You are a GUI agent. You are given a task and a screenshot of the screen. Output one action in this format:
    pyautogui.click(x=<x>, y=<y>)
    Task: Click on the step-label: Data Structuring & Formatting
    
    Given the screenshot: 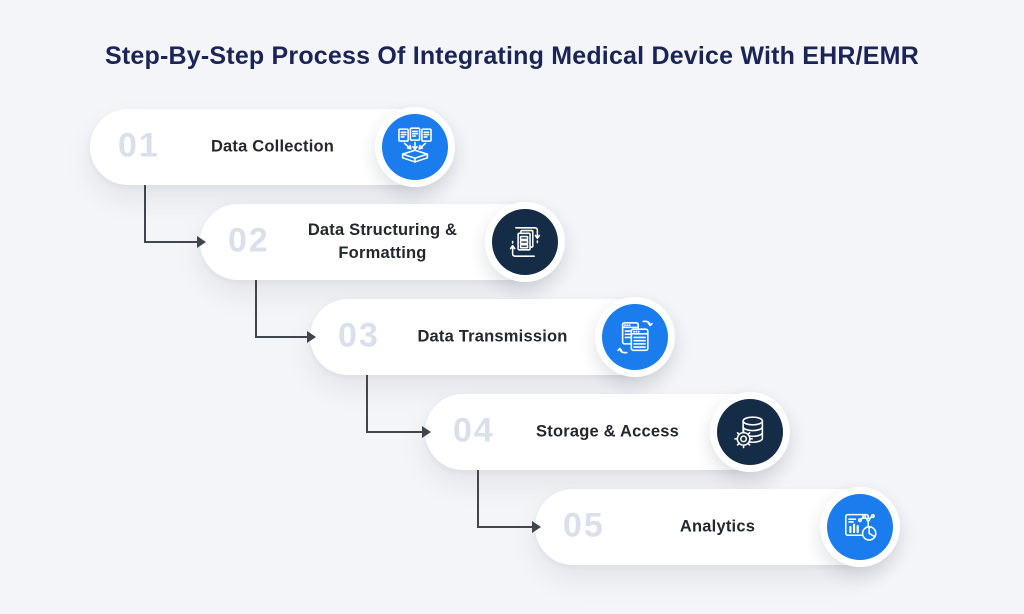 What is the action you would take?
    pyautogui.click(x=382, y=241)
    